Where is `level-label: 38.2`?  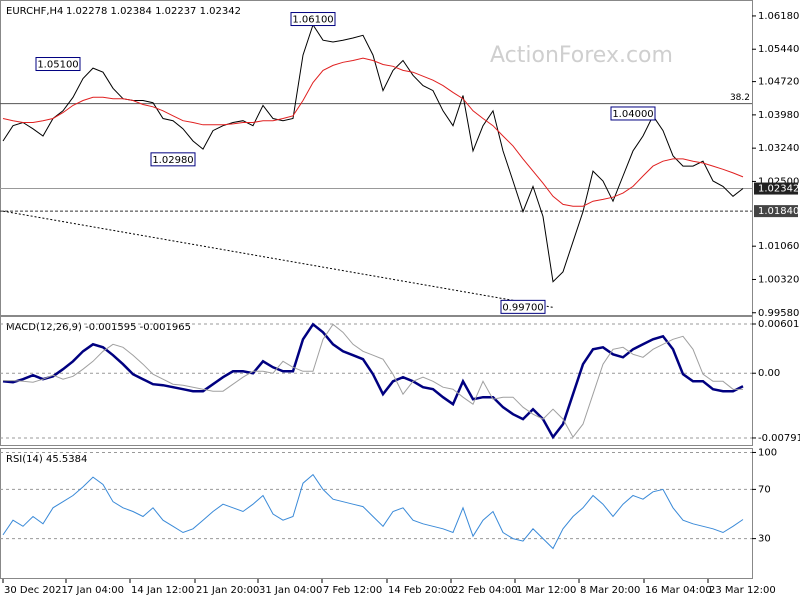 level-label: 38.2 is located at coordinates (740, 98).